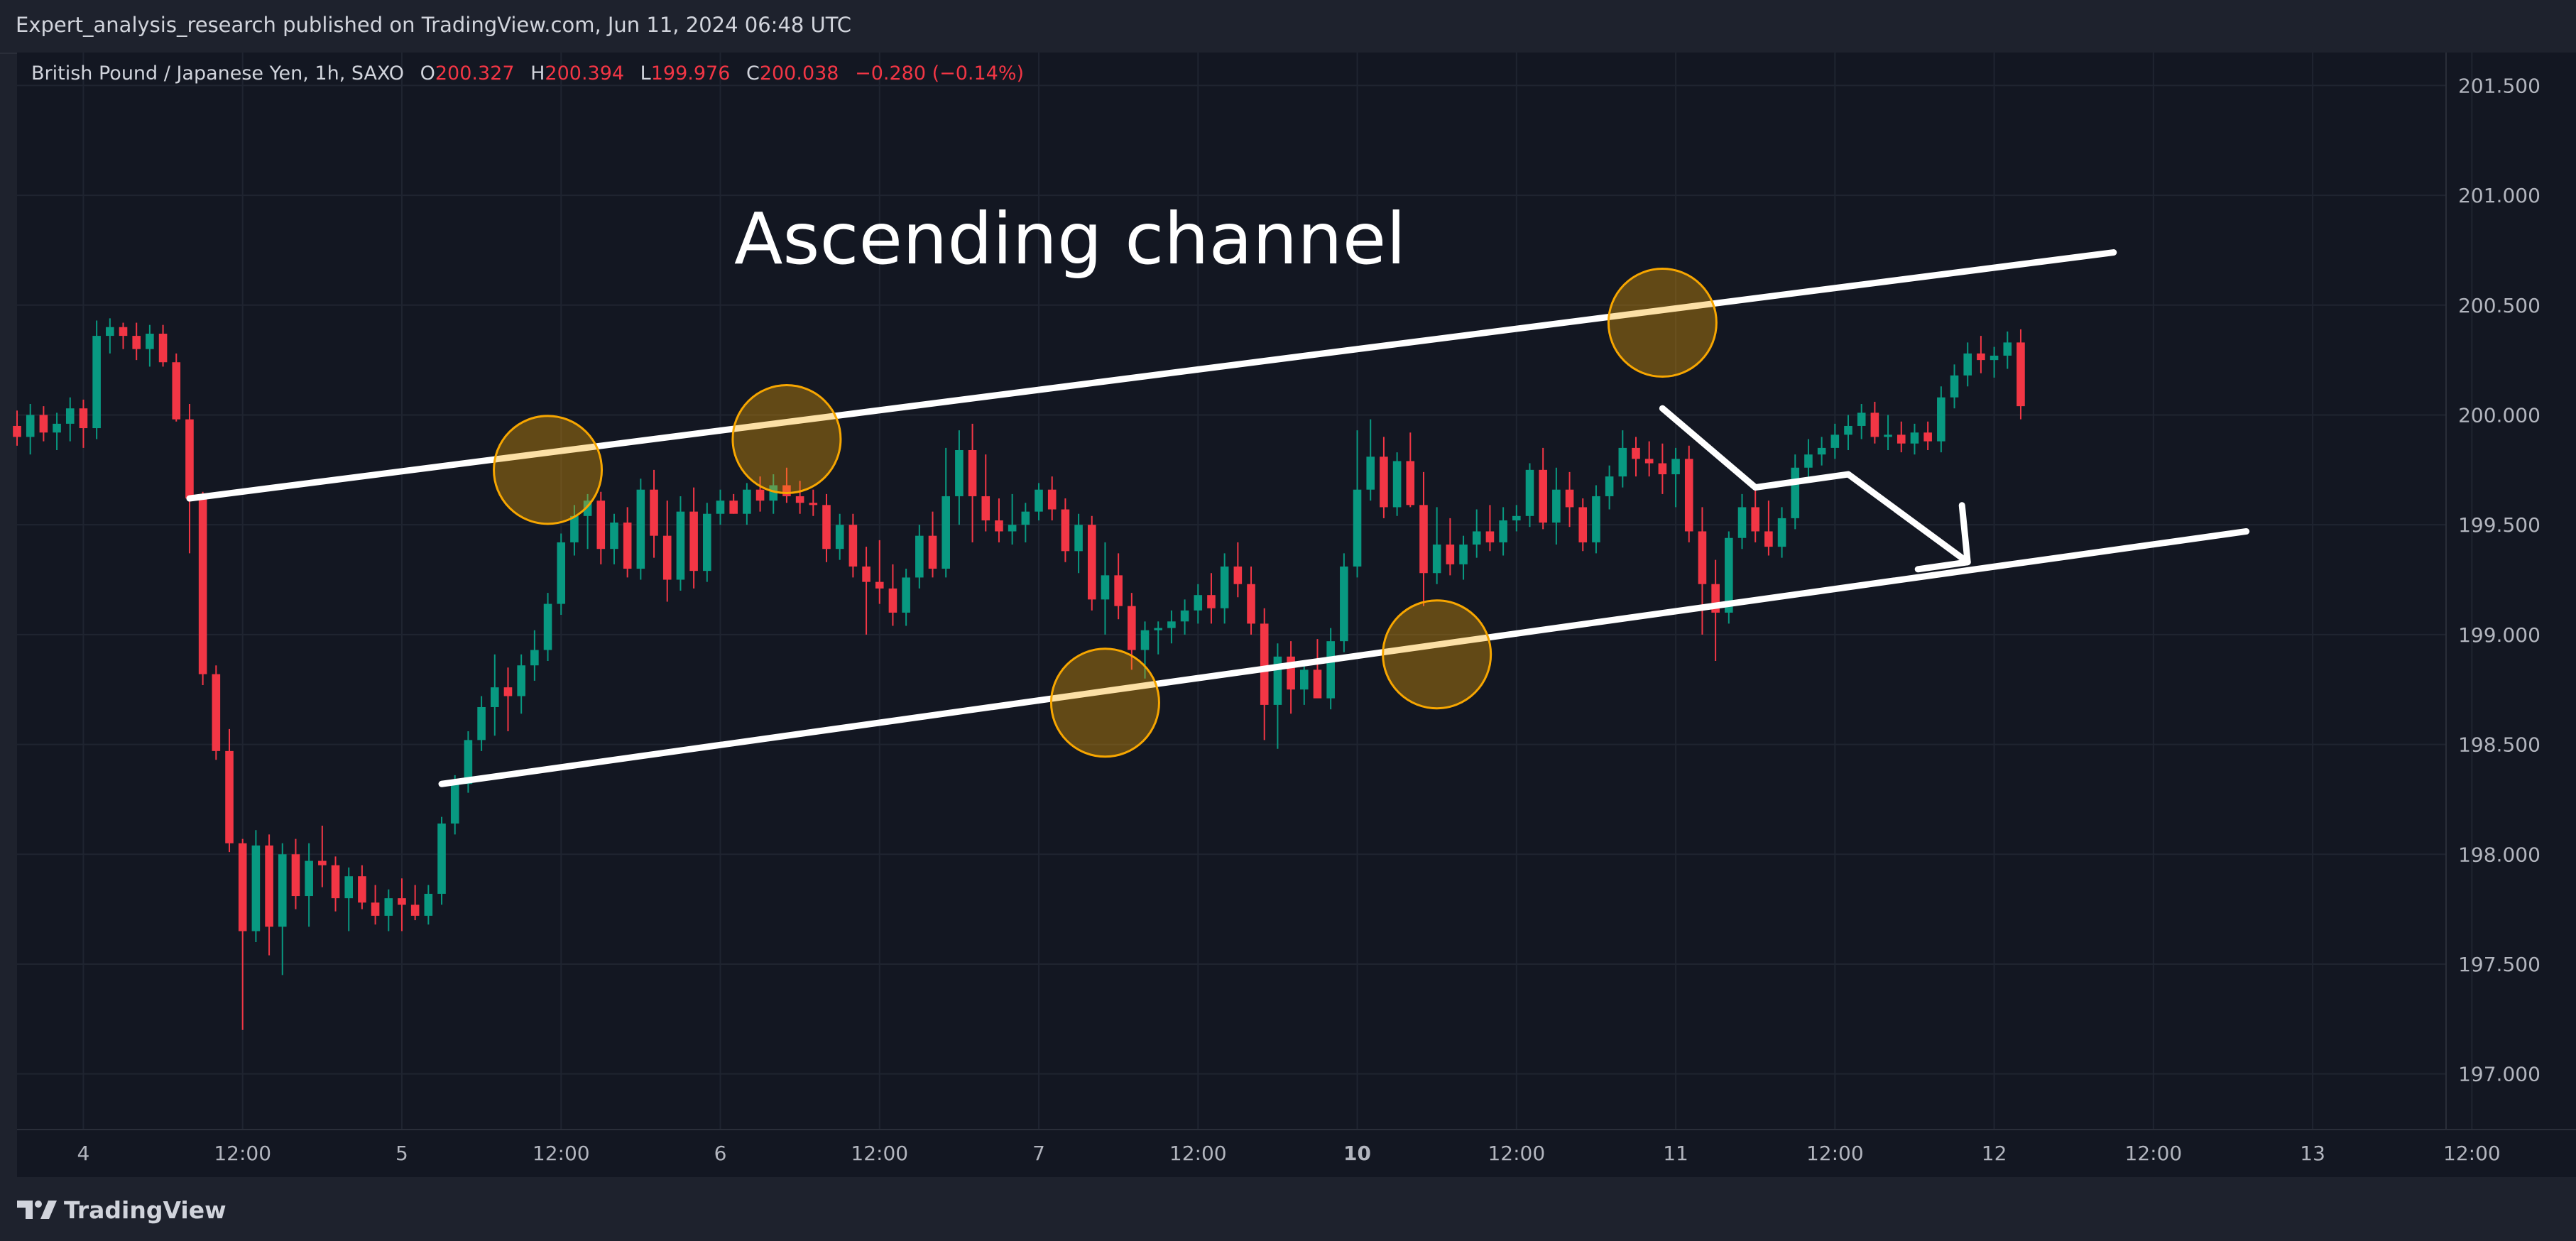  What do you see at coordinates (753, 73) in the screenshot?
I see `close-key: C` at bounding box center [753, 73].